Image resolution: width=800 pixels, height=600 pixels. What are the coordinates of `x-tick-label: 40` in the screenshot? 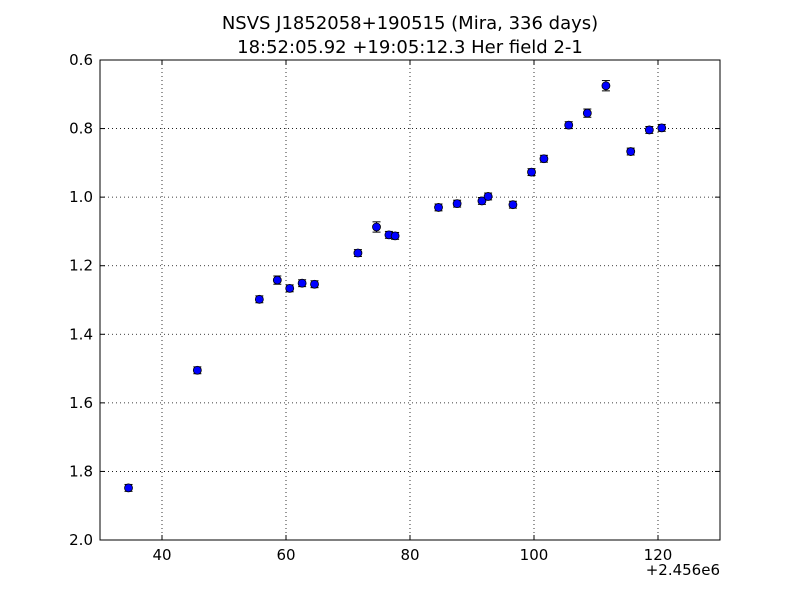 It's located at (161, 555).